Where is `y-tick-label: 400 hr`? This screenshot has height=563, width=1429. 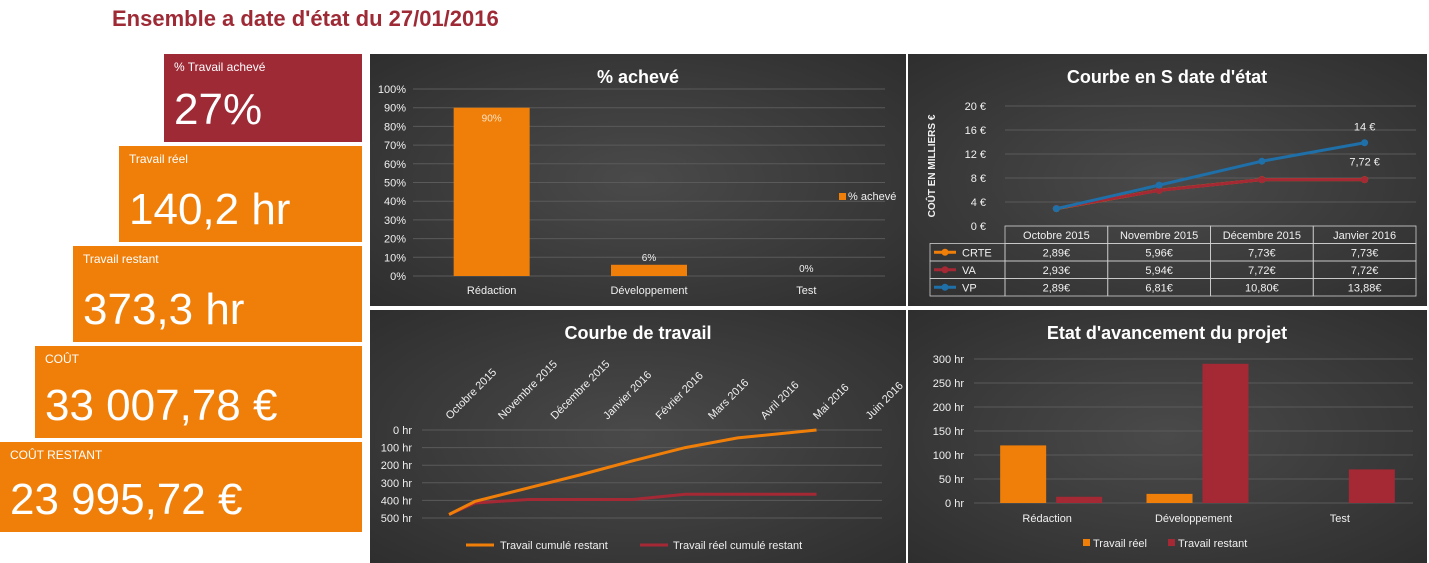
y-tick-label: 400 hr is located at coordinates (397, 501).